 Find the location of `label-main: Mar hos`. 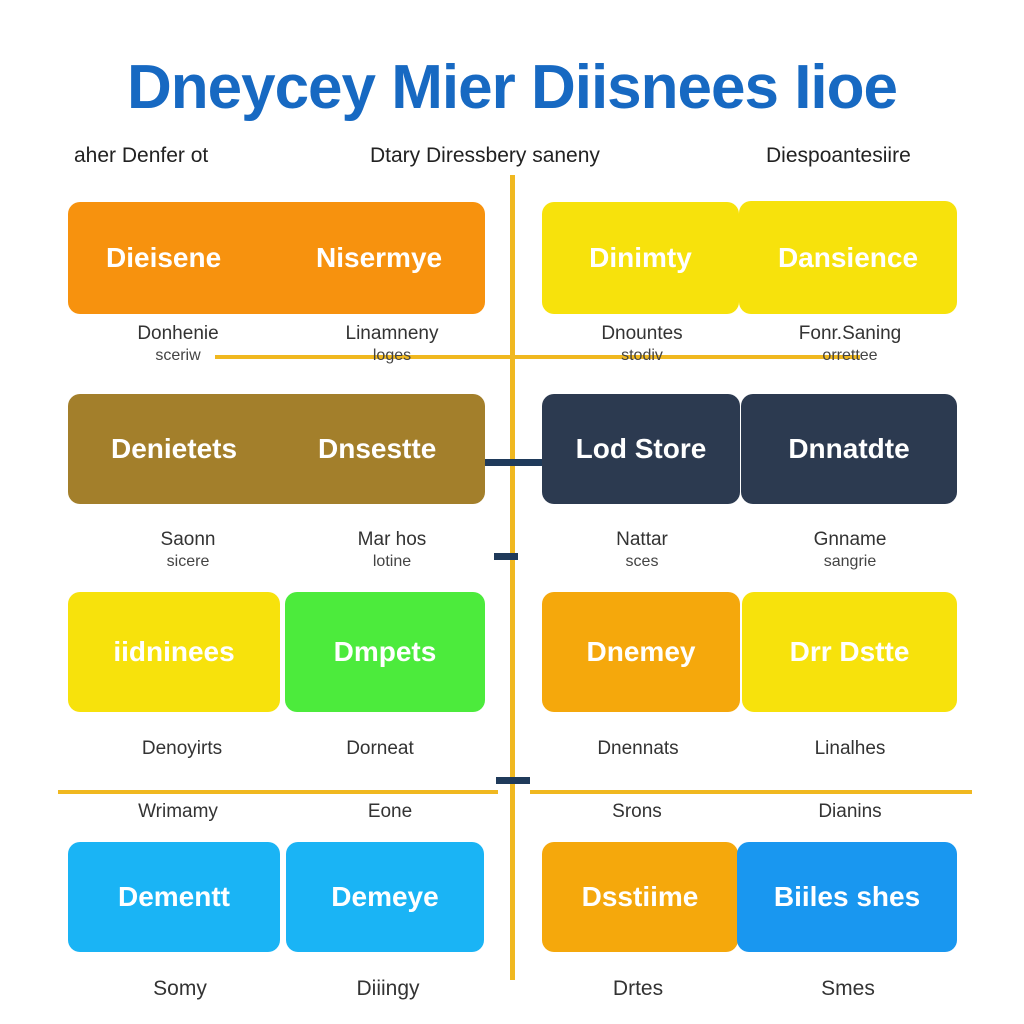

label-main: Mar hos is located at coordinates (392, 539).